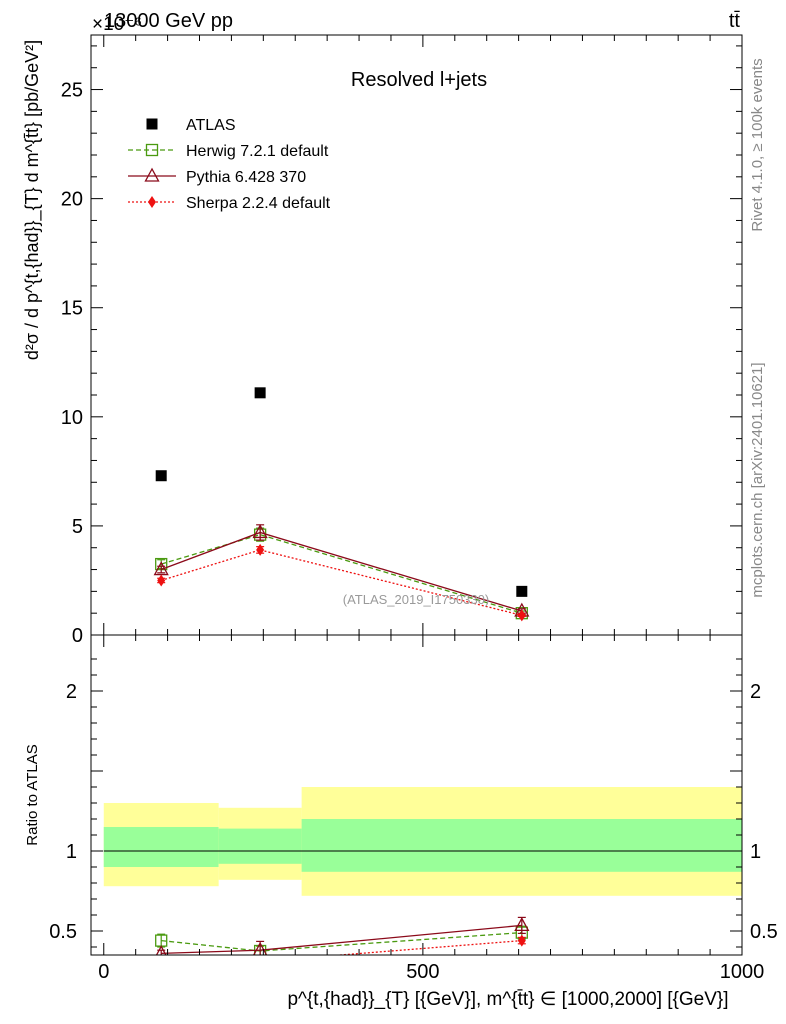 This screenshot has height=1024, width=786. I want to click on legend-label: Pythia 6.428 370, so click(246, 177).